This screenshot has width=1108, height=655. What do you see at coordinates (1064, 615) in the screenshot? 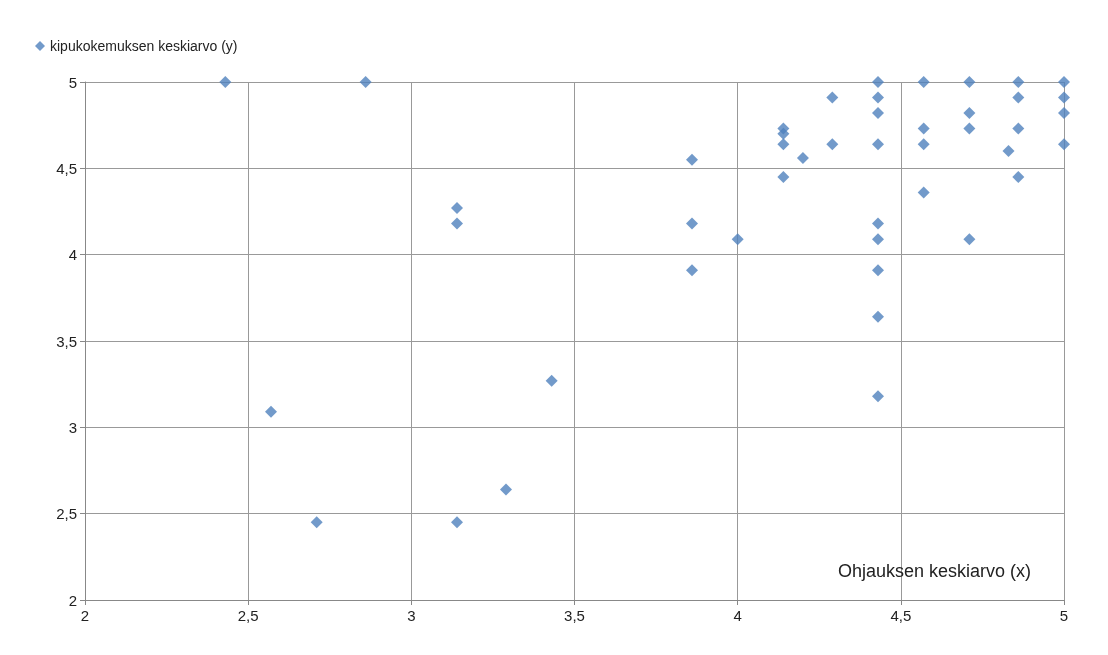
I see `x-tick-label: 5` at bounding box center [1064, 615].